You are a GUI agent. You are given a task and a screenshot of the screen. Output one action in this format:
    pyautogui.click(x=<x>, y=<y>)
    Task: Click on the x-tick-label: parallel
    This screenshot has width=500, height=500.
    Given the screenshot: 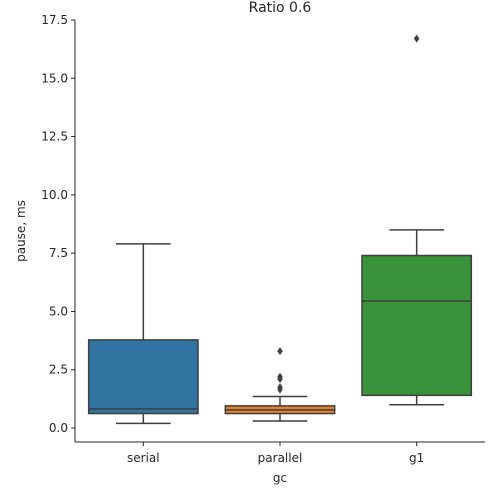 What is the action you would take?
    pyautogui.click(x=280, y=458)
    